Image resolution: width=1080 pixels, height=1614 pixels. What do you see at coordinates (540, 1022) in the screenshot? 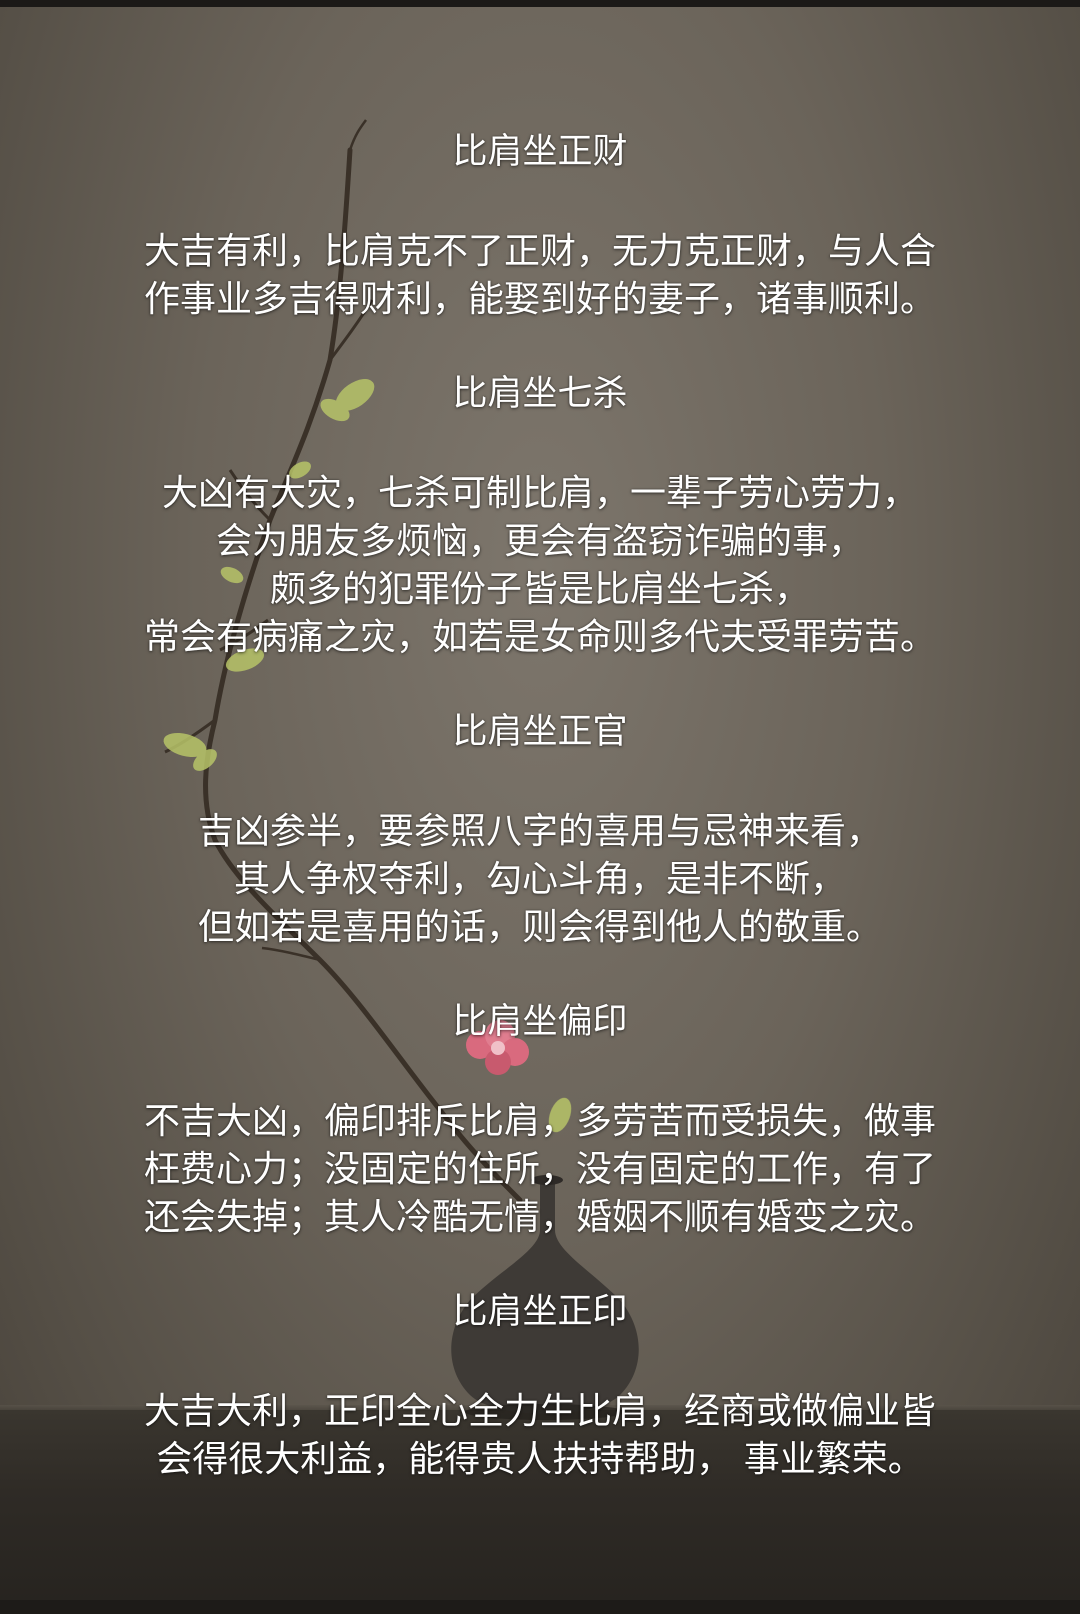
I see `section-title: 比肩坐偏印` at bounding box center [540, 1022].